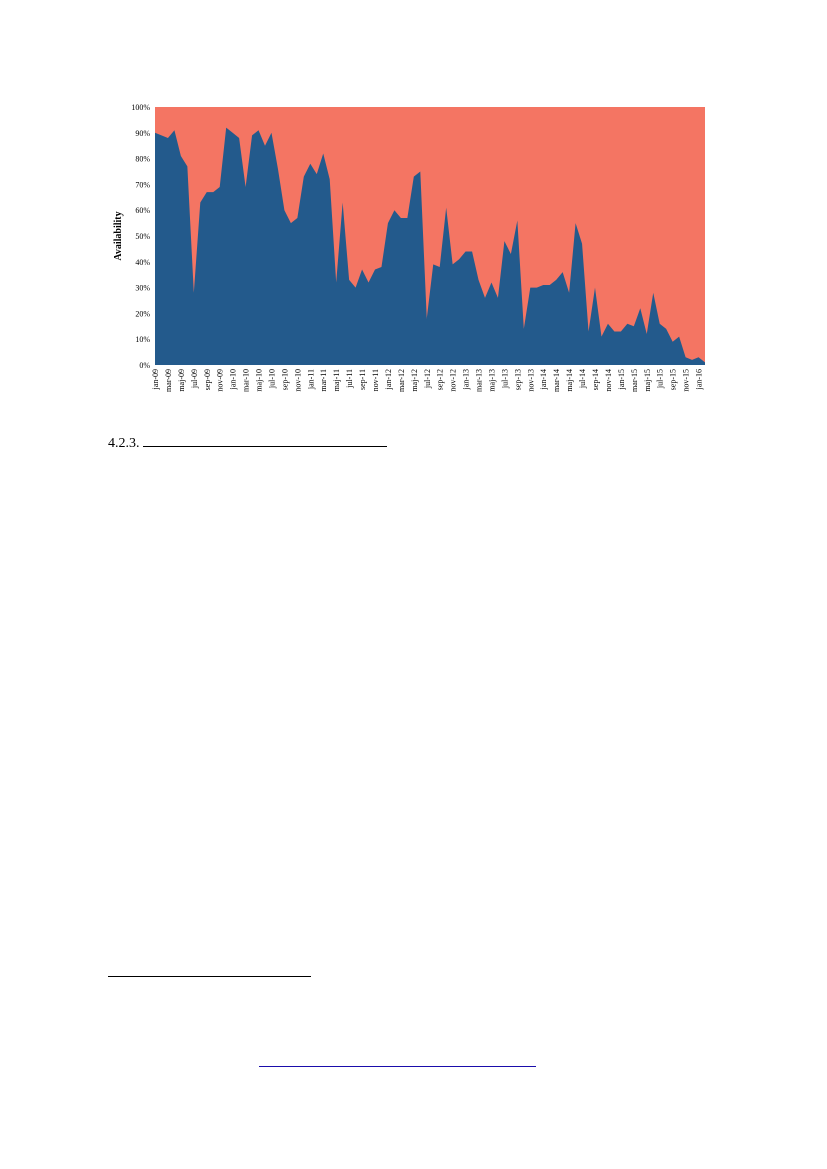 The image size is (827, 1169). Describe the element at coordinates (556, 380) in the screenshot. I see `x-tick-label: mar-14` at that location.